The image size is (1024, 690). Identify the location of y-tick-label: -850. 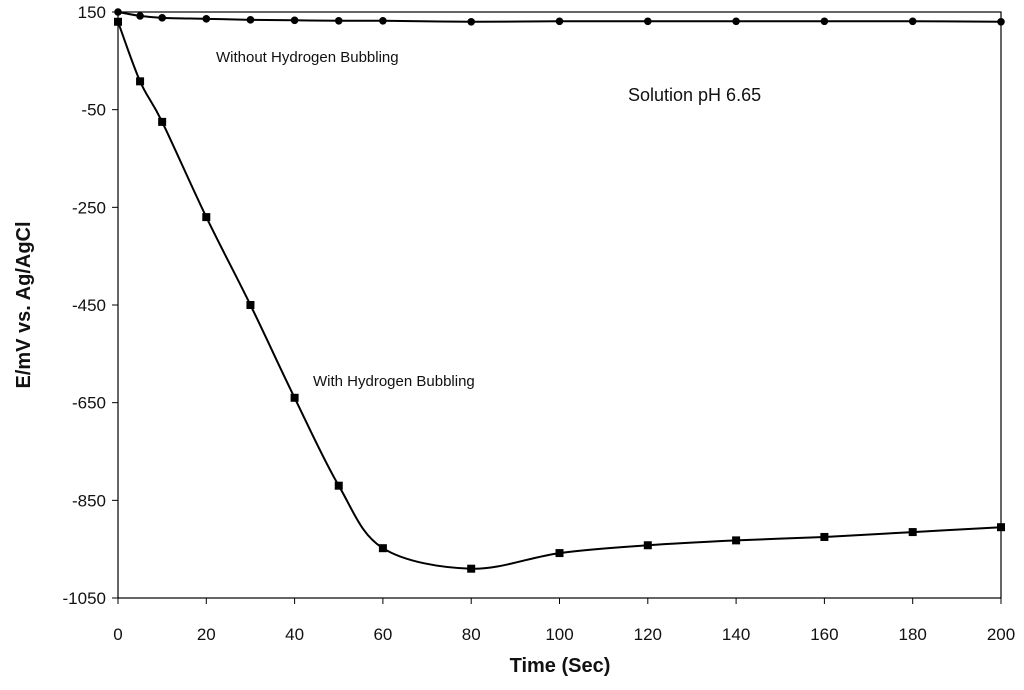
(89, 500).